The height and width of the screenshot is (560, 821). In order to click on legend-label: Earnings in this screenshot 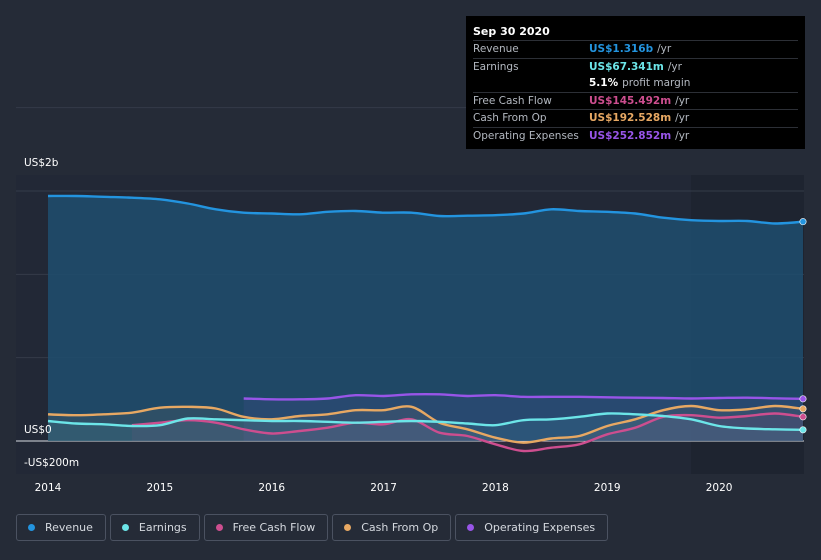, I will do `click(162, 527)`.